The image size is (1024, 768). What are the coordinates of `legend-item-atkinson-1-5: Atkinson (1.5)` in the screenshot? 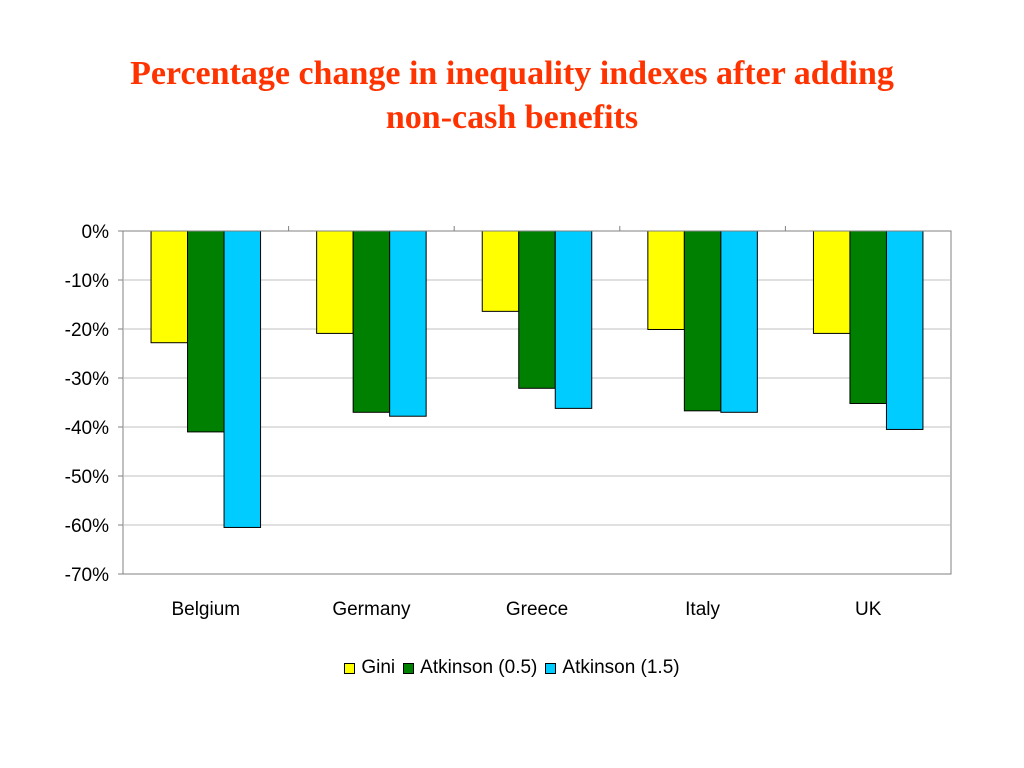 It's located at (612, 668).